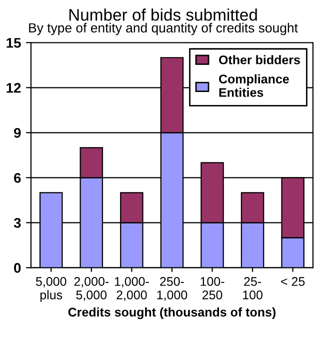 Image resolution: width=326 pixels, height=341 pixels. What do you see at coordinates (259, 59) in the screenshot?
I see `legend-label: Other bidders` at bounding box center [259, 59].